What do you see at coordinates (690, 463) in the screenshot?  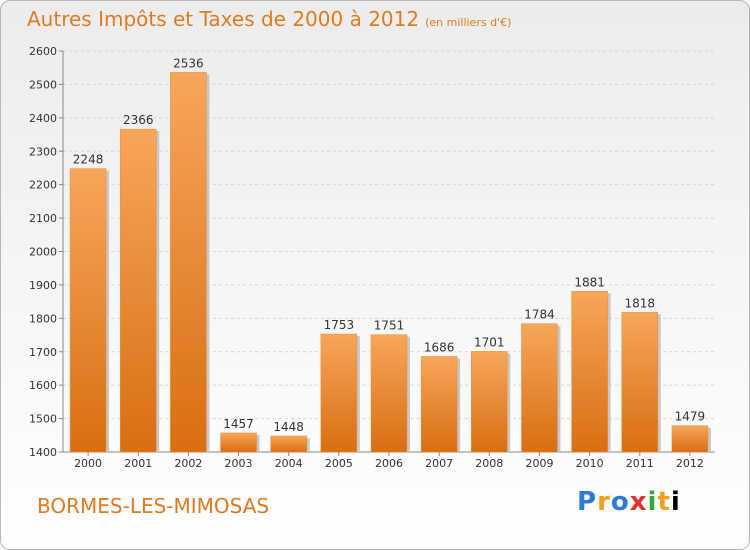 I see `x-tick-label: 2012` at bounding box center [690, 463].